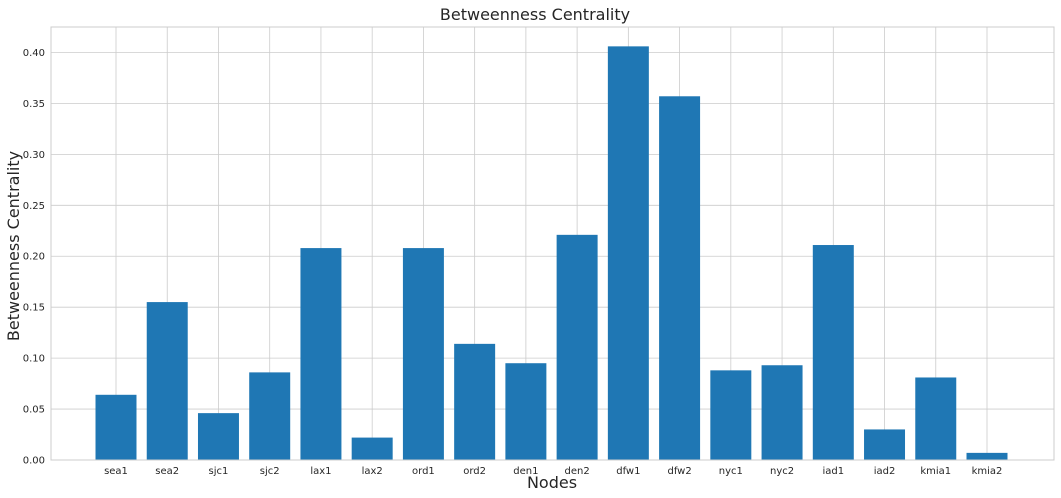 Image resolution: width=1061 pixels, height=498 pixels. What do you see at coordinates (535, 14) in the screenshot?
I see `chart-title: Betweenness Centrality` at bounding box center [535, 14].